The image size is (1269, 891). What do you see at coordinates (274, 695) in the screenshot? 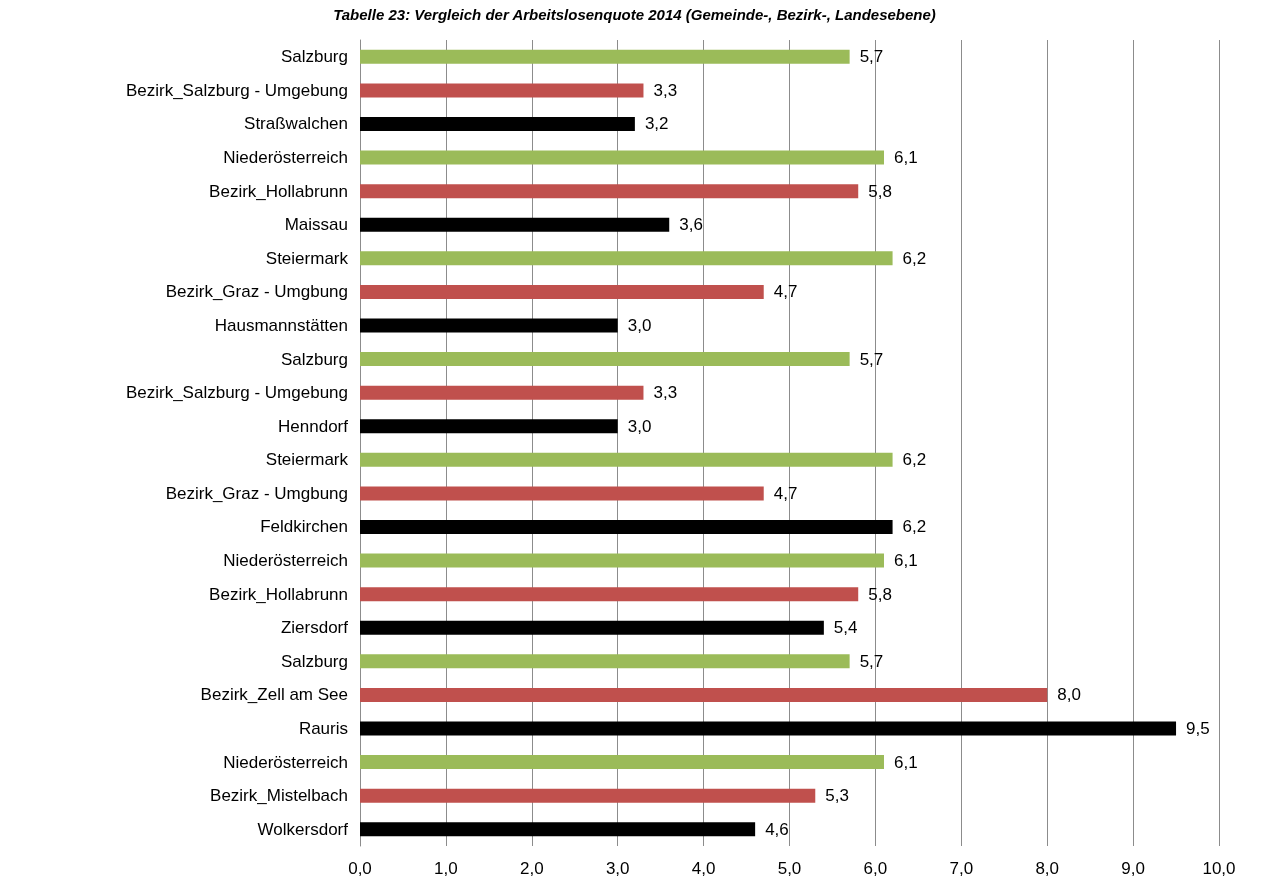
I see `y-tick-label: Bezirk_Zell am See` at bounding box center [274, 695].